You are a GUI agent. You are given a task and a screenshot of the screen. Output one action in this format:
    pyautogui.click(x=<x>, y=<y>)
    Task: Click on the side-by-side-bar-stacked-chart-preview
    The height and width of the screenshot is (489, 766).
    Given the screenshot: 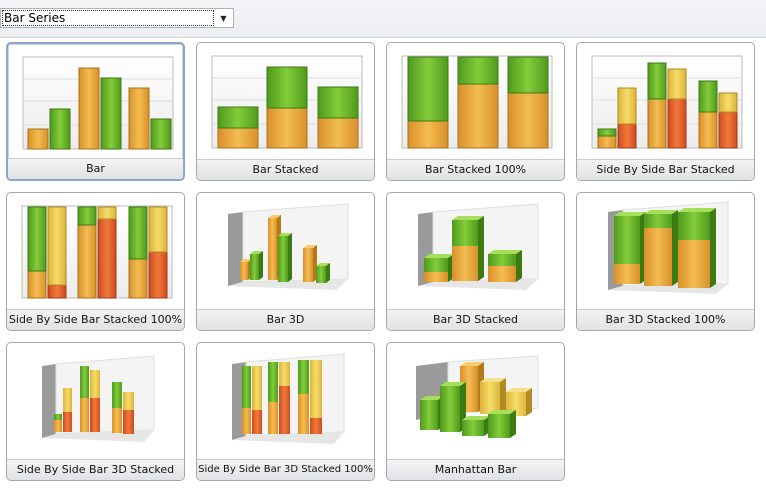 What is the action you would take?
    pyautogui.click(x=667, y=102)
    